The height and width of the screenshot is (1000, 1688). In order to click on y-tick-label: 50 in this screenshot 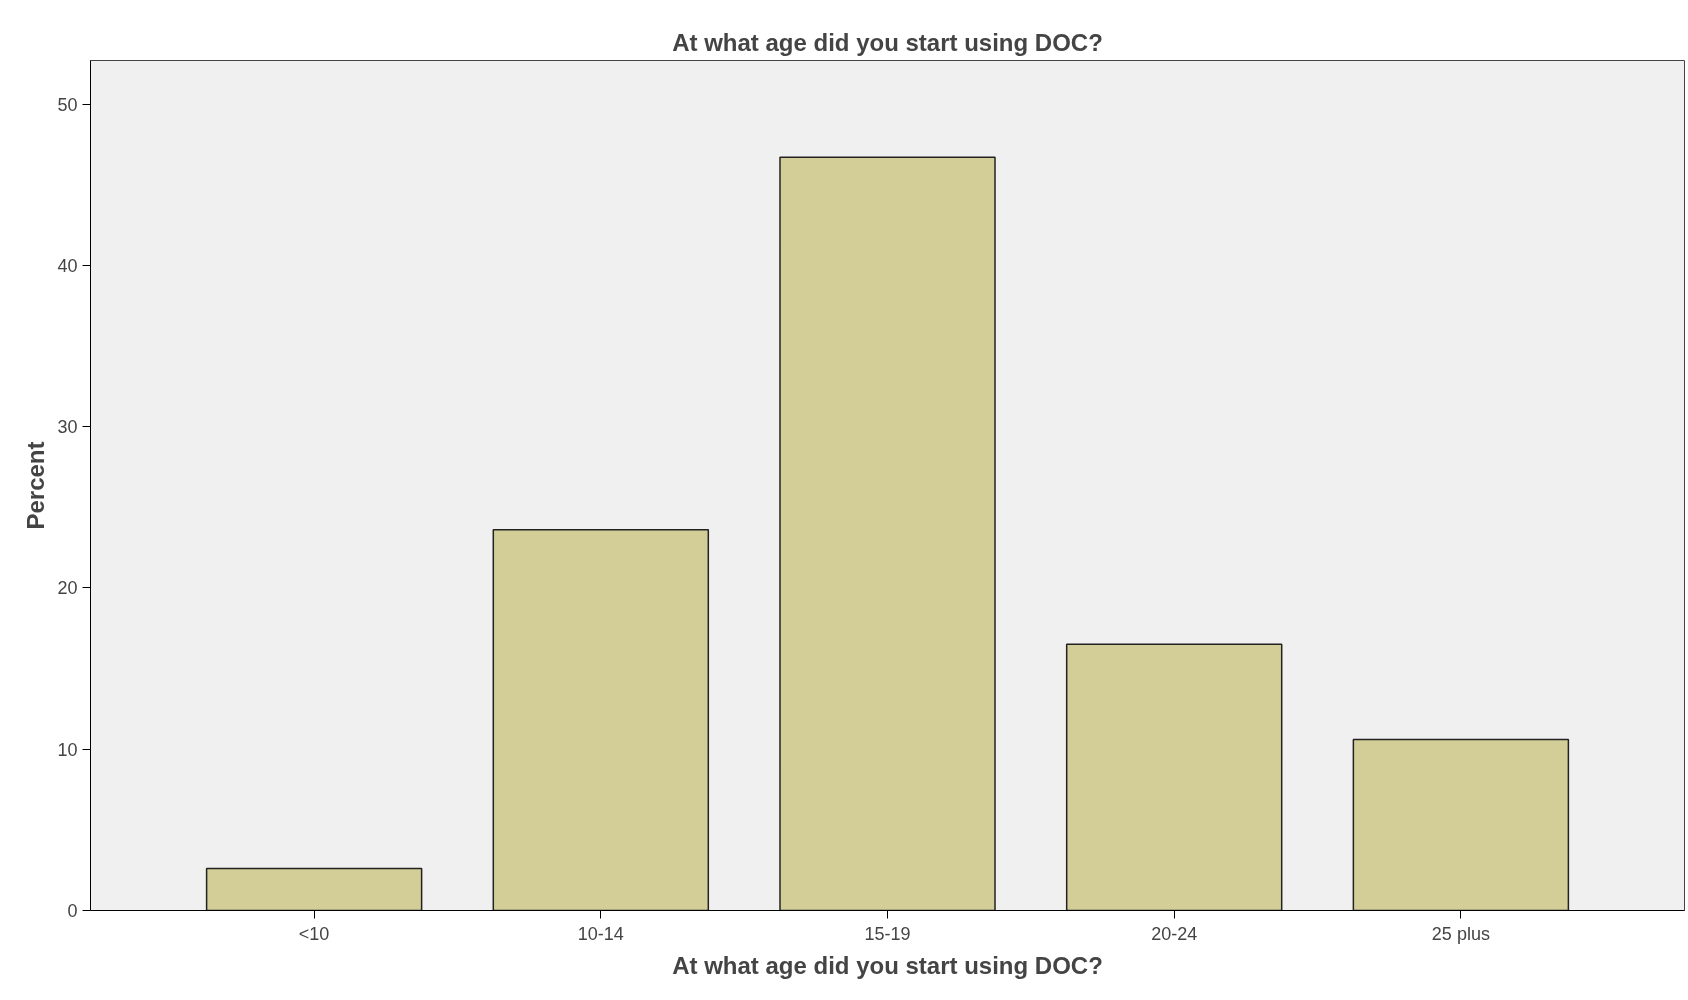, I will do `click(67, 104)`.